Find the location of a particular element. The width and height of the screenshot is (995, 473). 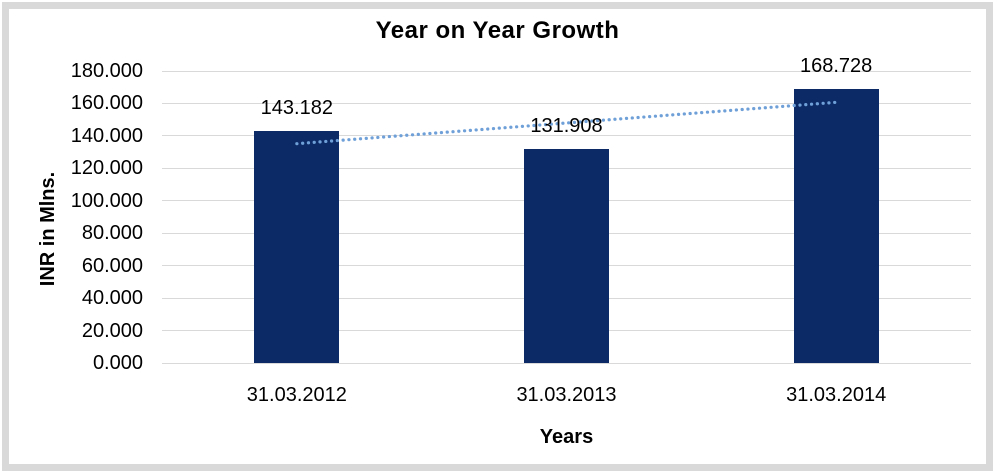

x-tick-label: 31.03.2014 is located at coordinates (836, 395).